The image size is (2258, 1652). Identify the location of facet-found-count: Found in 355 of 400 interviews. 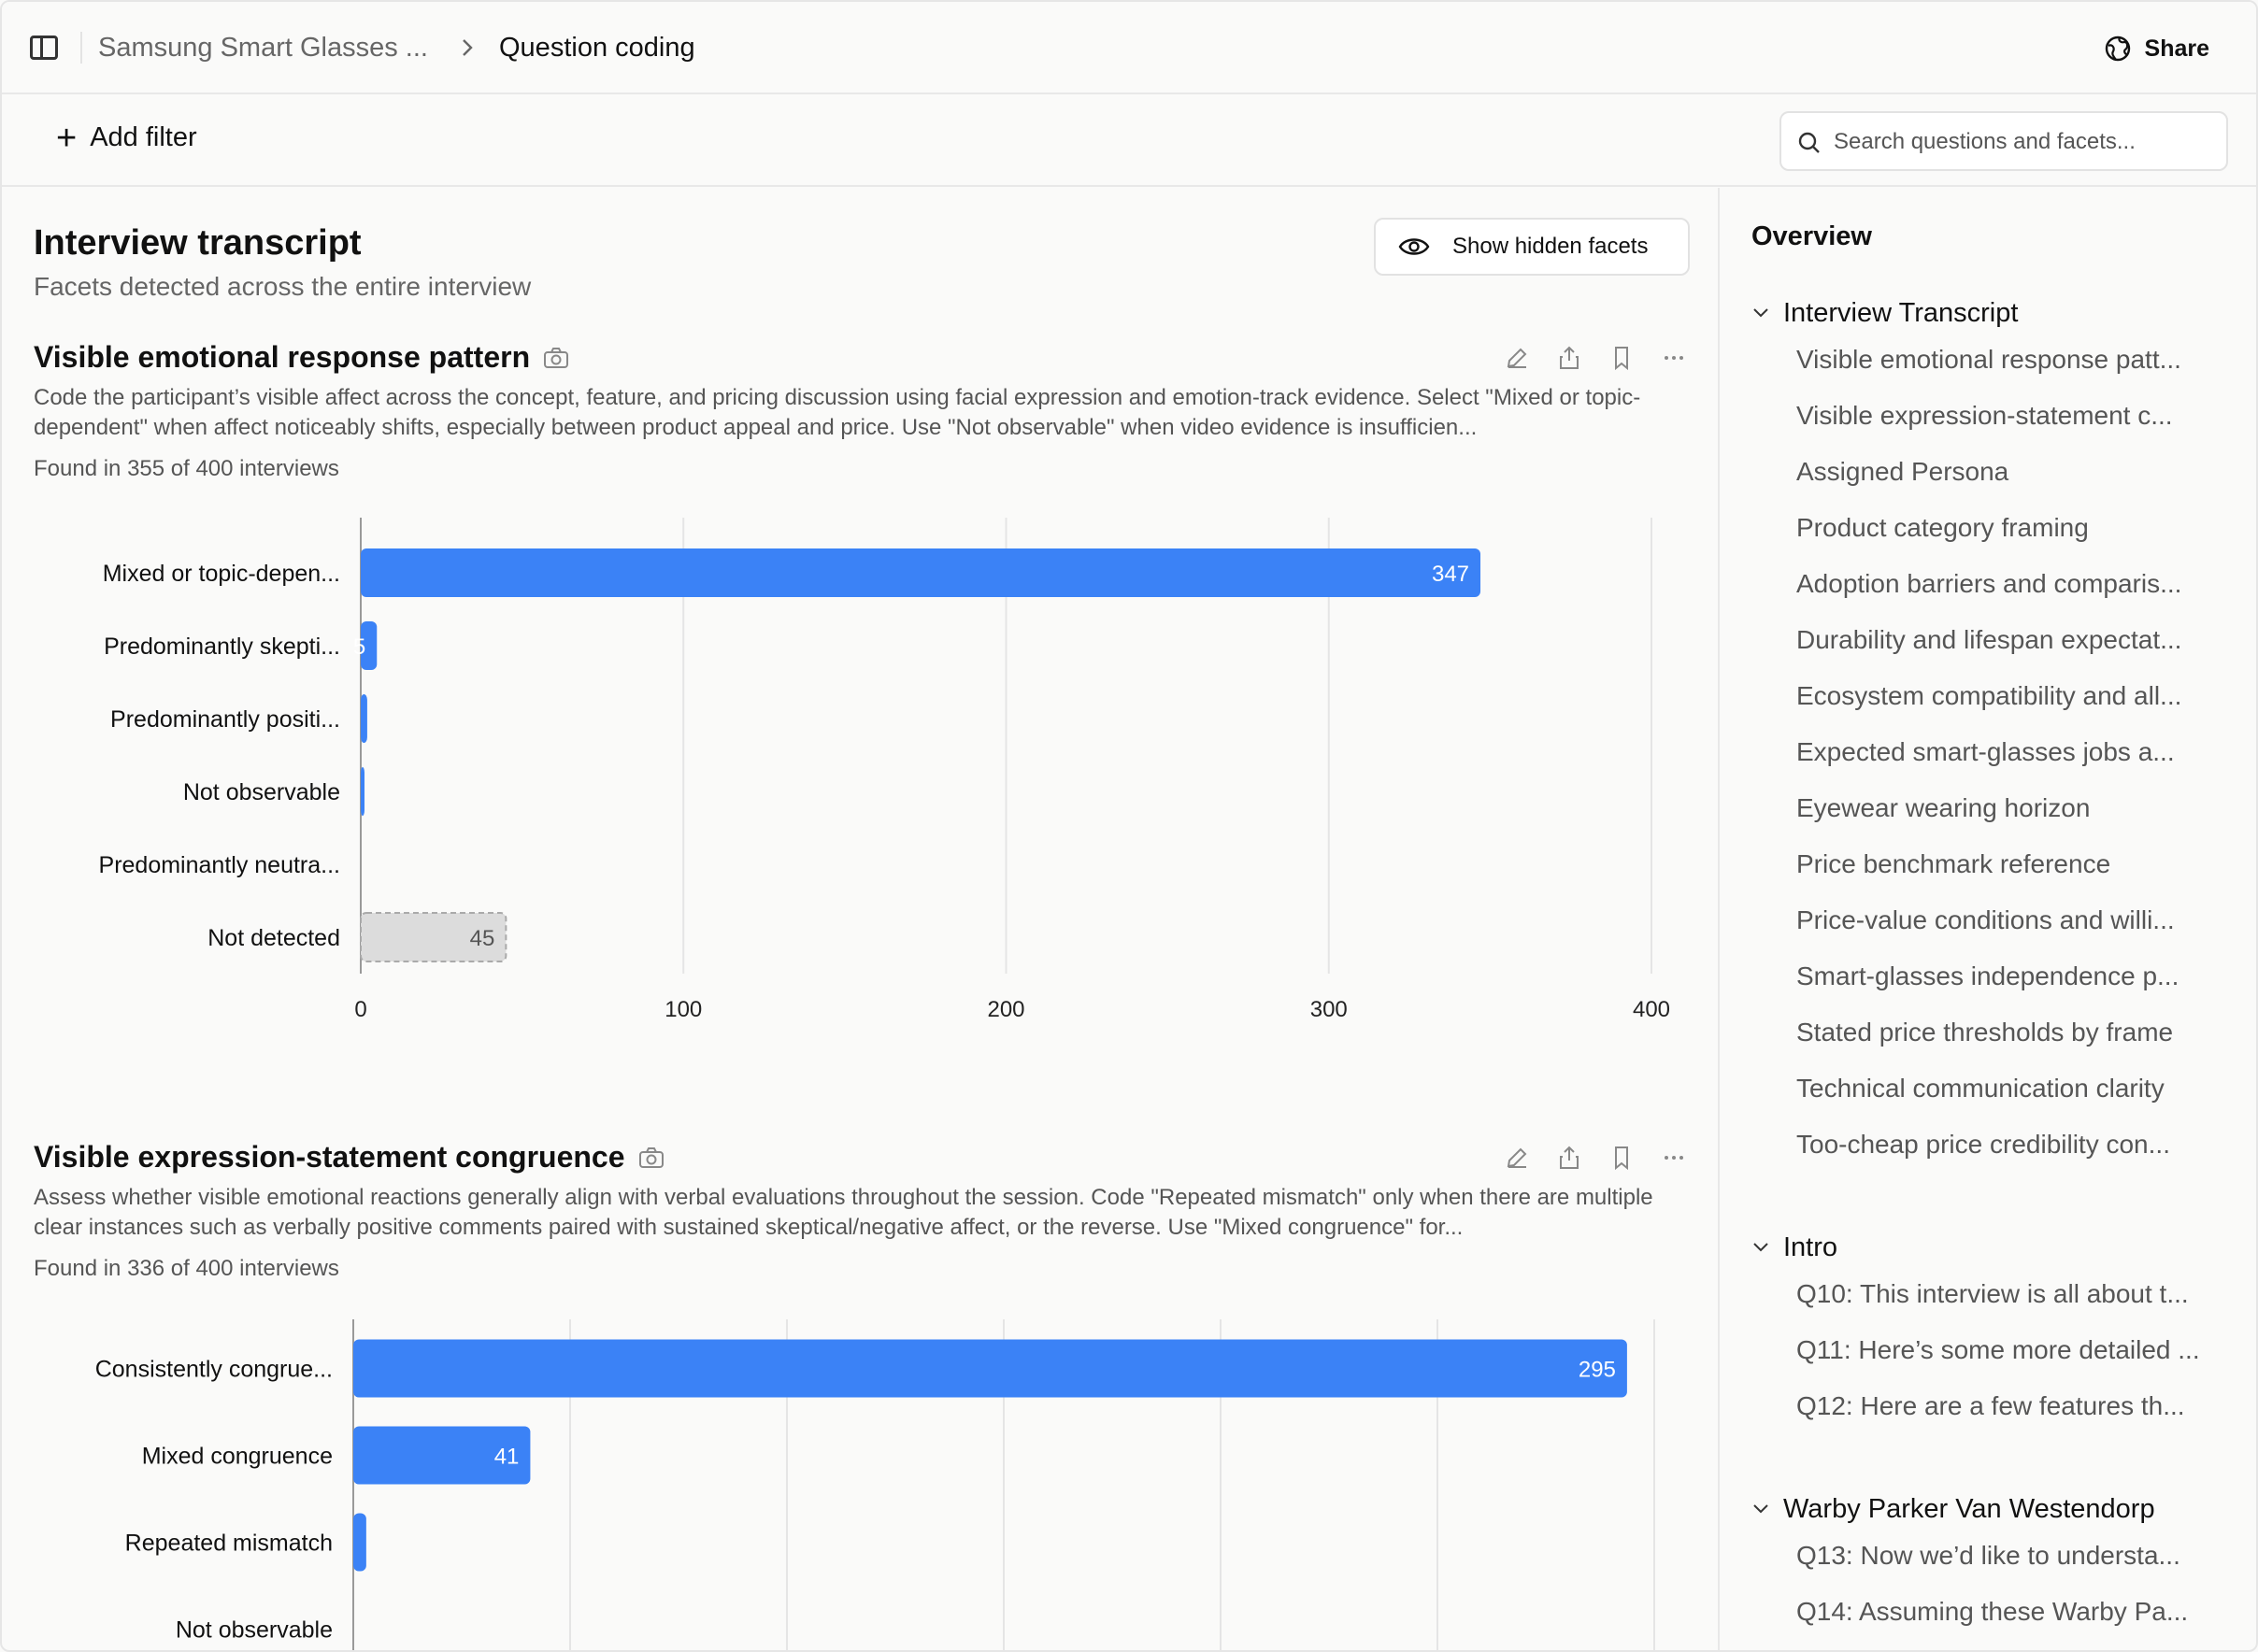
(186, 468).